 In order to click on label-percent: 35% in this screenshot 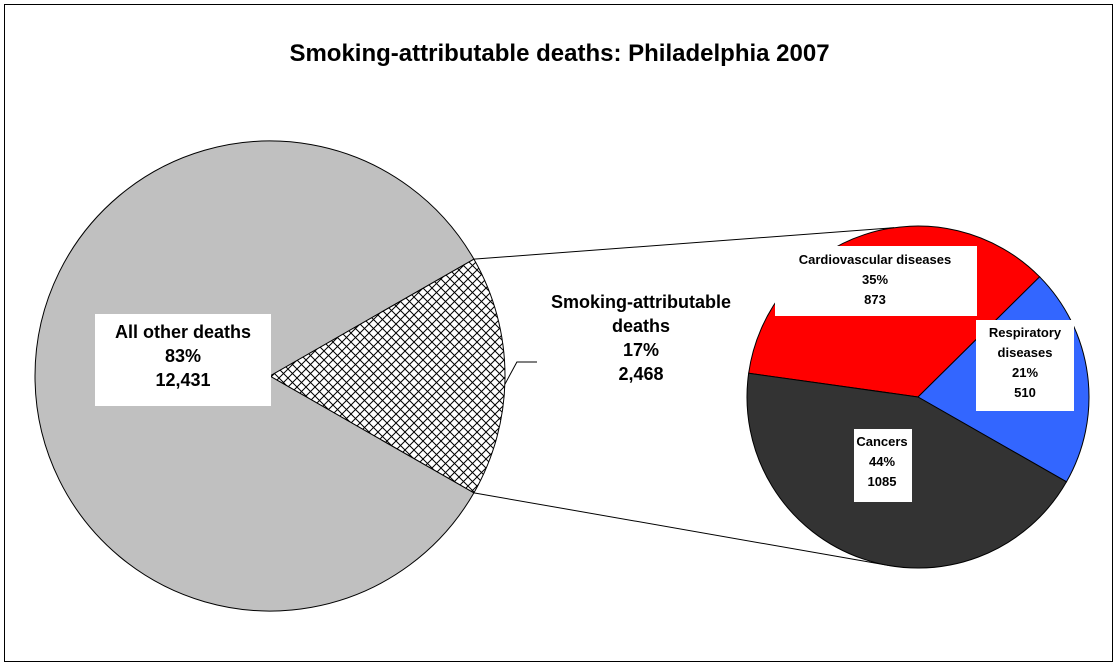, I will do `click(875, 279)`.